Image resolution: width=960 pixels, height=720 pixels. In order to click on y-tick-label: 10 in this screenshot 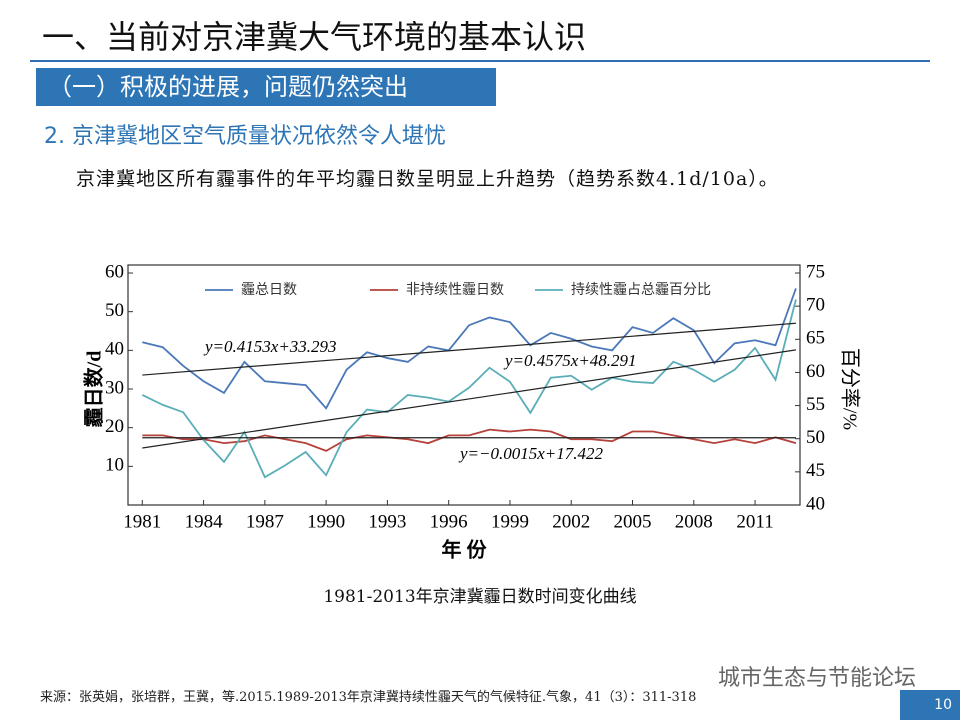, I will do `click(114, 465)`.